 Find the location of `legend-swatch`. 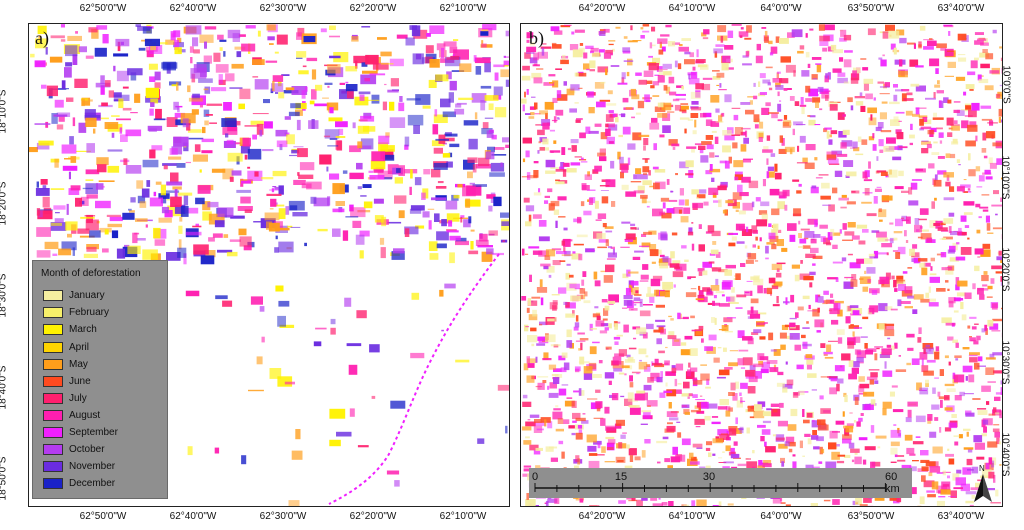

legend-swatch is located at coordinates (53, 415).